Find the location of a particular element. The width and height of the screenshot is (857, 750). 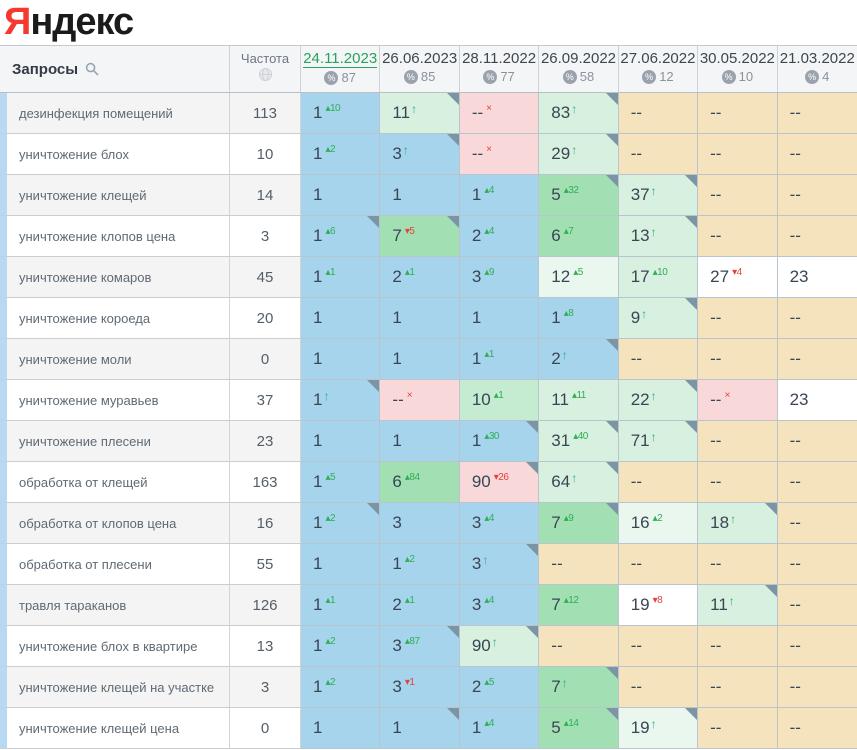

date-column-header: 30.05.2022 % 10 is located at coordinates (738, 69).